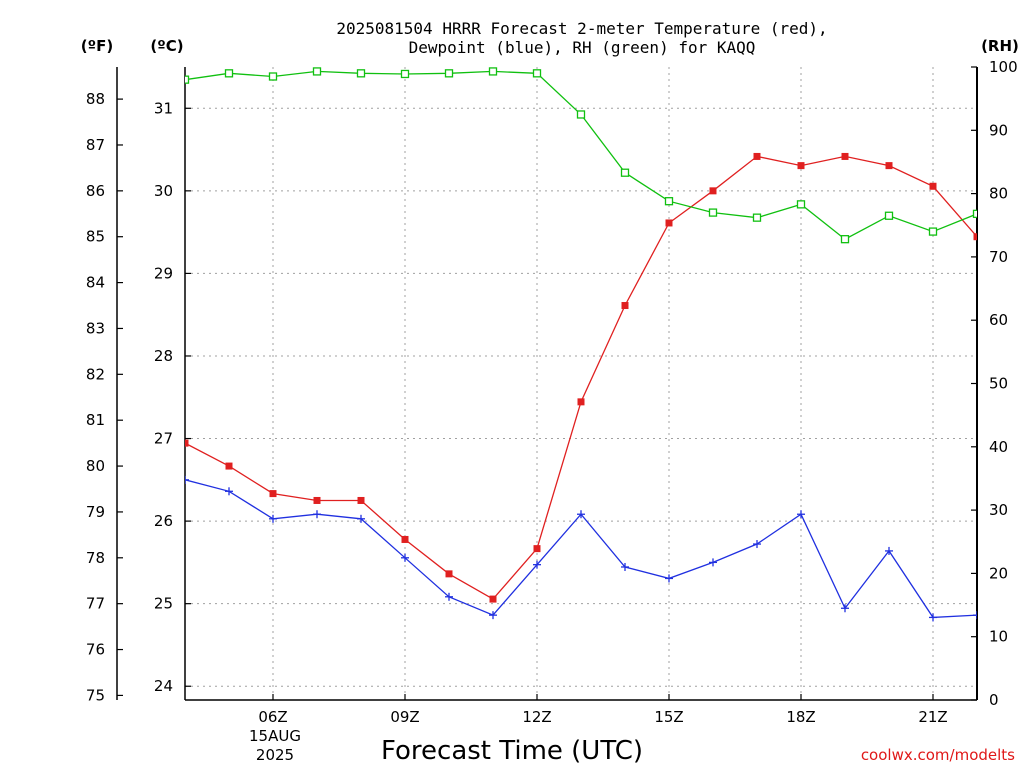 The image size is (1024, 768). I want to click on celsius-tick-label: 26, so click(163, 521).